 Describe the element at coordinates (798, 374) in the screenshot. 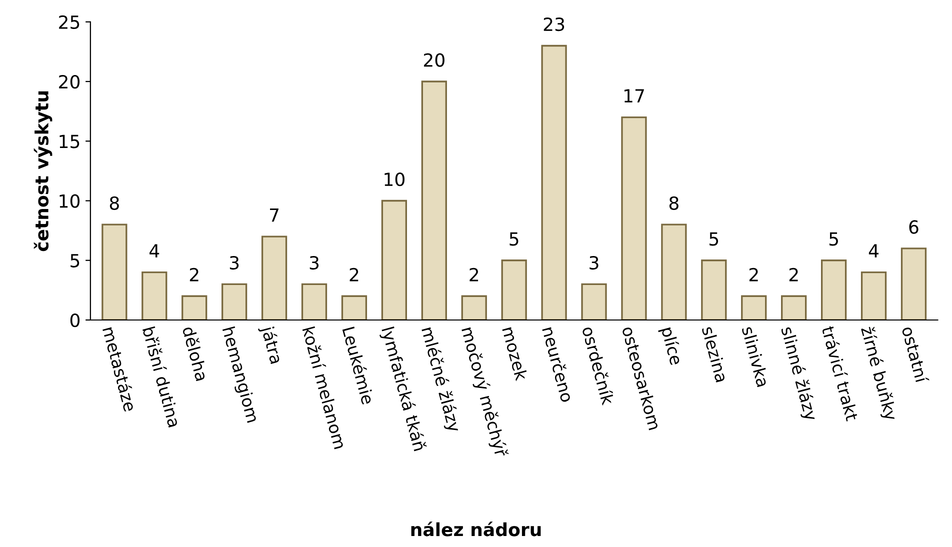

I see `x-tick-label: slinné žlázy` at that location.